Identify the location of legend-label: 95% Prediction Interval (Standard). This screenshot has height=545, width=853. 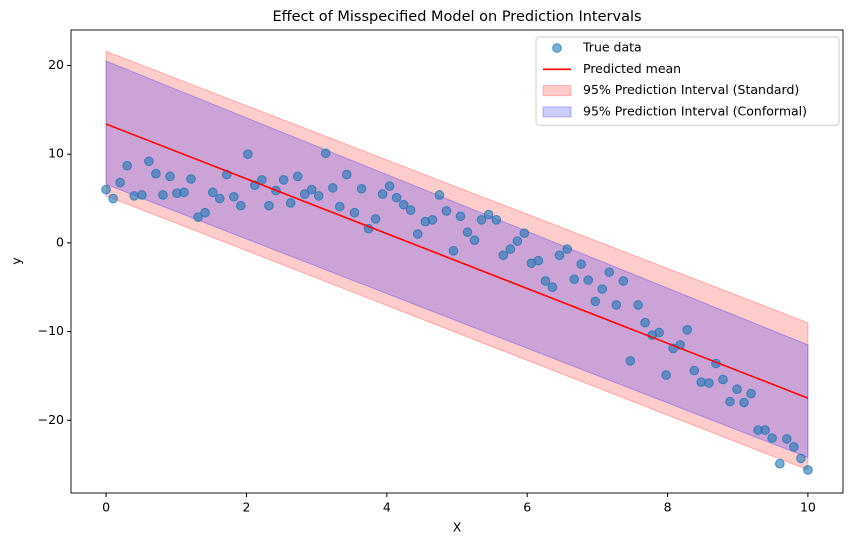
(691, 89).